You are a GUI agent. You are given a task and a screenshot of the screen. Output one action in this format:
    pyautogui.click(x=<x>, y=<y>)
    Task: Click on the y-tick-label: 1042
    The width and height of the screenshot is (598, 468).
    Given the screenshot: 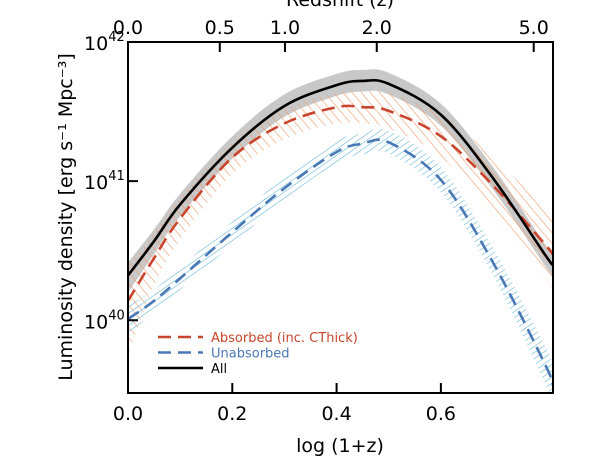 What is the action you would take?
    pyautogui.click(x=104, y=42)
    